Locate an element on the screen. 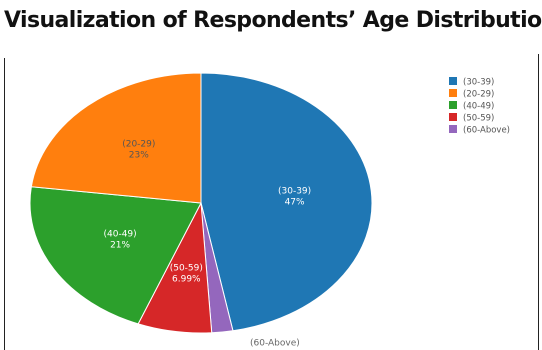 The width and height of the screenshot is (542, 350). slice-label-20-29: (20-29) is located at coordinates (138, 144).